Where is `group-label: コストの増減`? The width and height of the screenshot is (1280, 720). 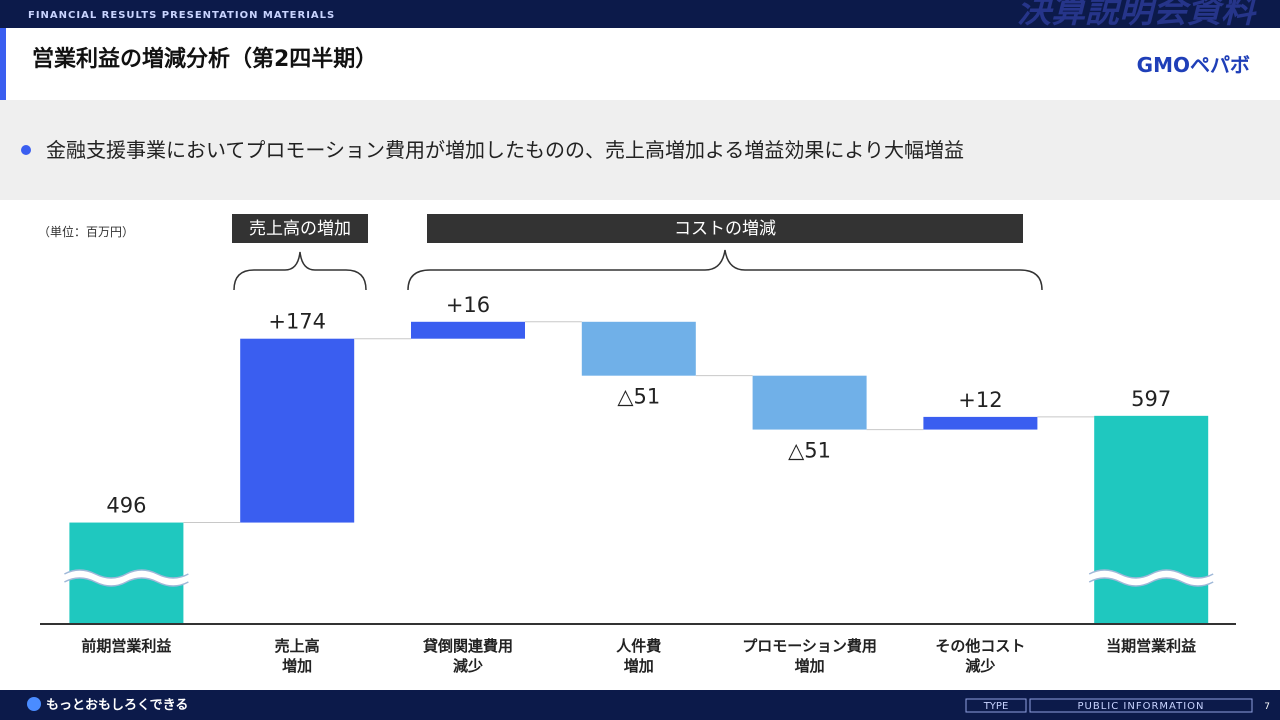 group-label: コストの増減 is located at coordinates (725, 229).